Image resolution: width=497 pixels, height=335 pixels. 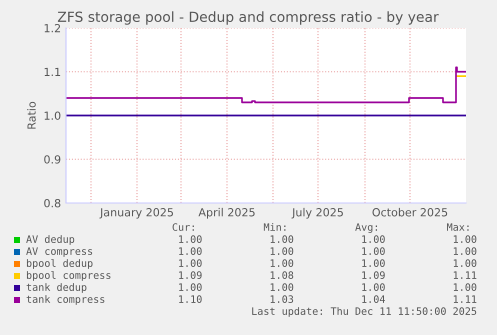 What do you see at coordinates (52, 28) in the screenshot?
I see `y-tick-label: 1.2` at bounding box center [52, 28].